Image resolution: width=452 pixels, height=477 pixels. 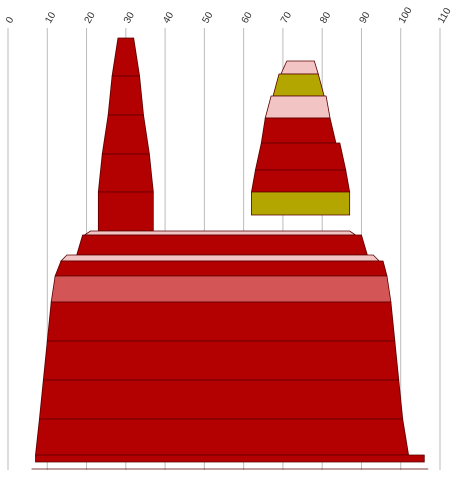 What do you see at coordinates (286, 18) in the screenshot?
I see `x-tick-label: 70` at bounding box center [286, 18].